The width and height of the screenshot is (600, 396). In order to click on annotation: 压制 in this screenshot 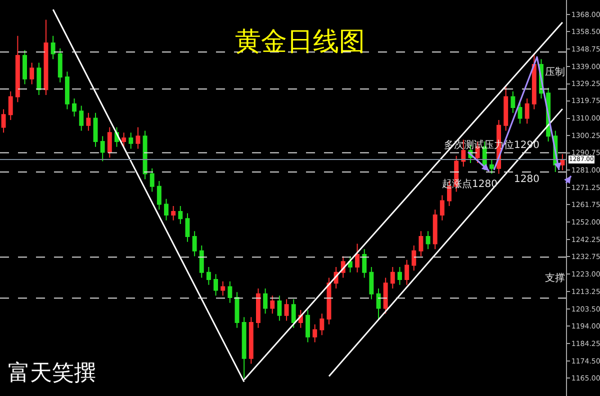, I will do `click(555, 72)`.